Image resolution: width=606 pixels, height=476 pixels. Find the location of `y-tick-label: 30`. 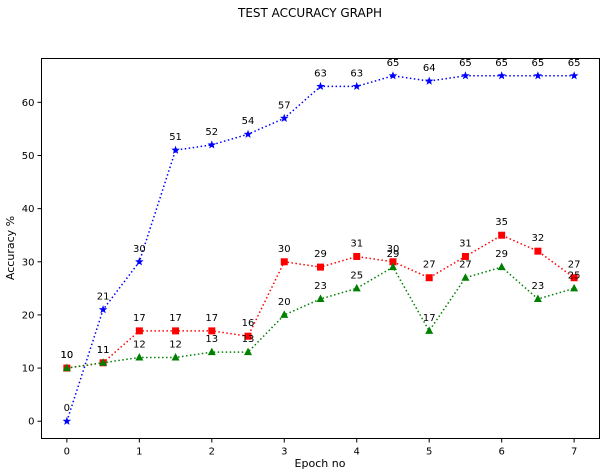

y-tick-label: 30 is located at coordinates (28, 262).